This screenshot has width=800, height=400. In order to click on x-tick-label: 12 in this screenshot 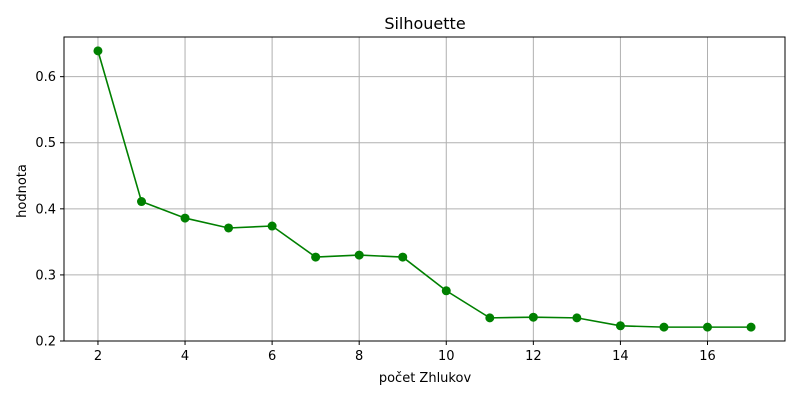, I will do `click(533, 356)`.